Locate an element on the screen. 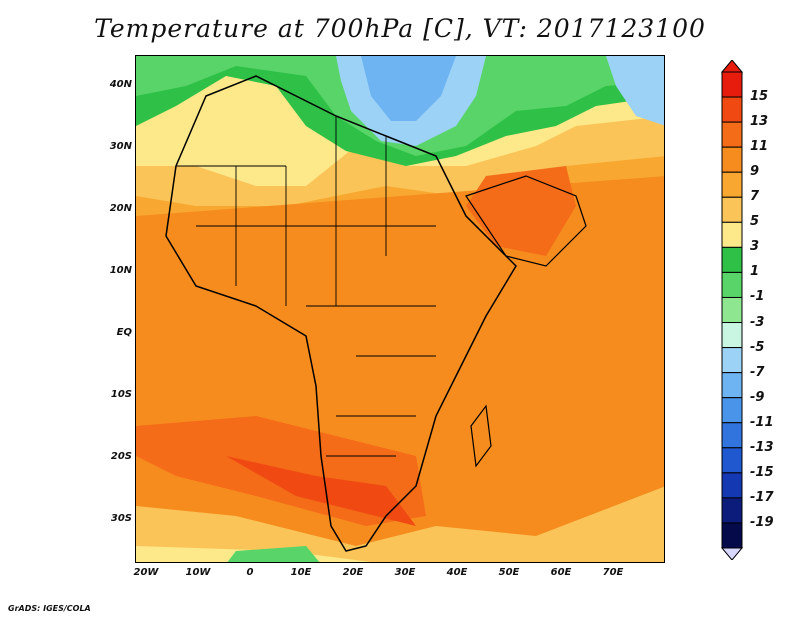 The width and height of the screenshot is (800, 618). credit-text: GrADS: IGES/COLA is located at coordinates (49, 608).